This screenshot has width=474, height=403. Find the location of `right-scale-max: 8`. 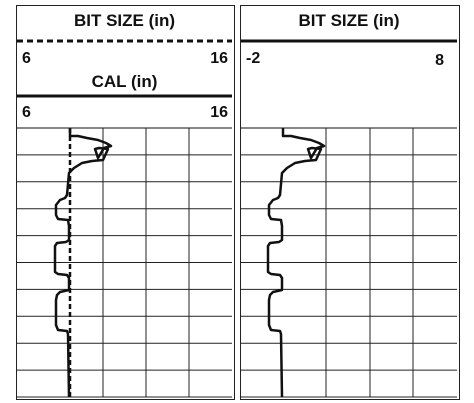

right-scale-max: 8 is located at coordinates (439, 60).